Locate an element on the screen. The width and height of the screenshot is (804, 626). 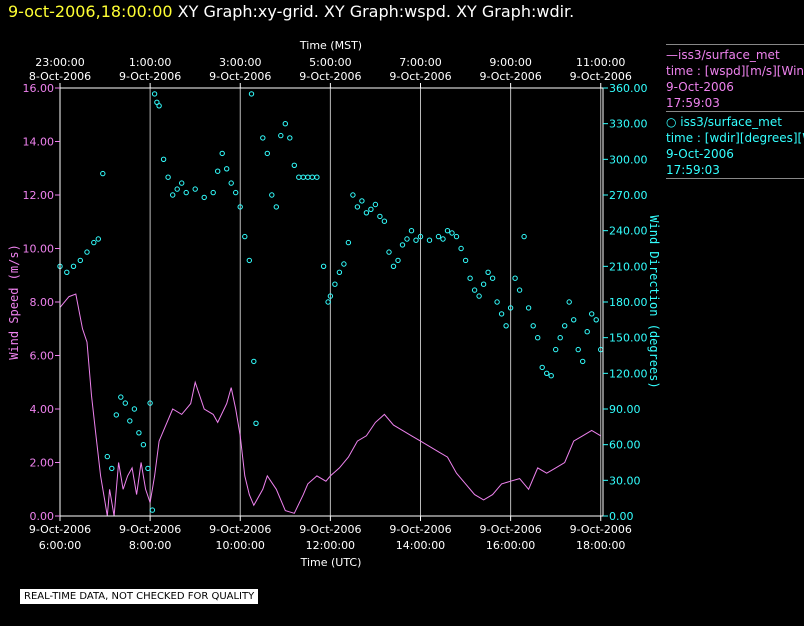
tick-label: 1:00:00 is located at coordinates (150, 62).